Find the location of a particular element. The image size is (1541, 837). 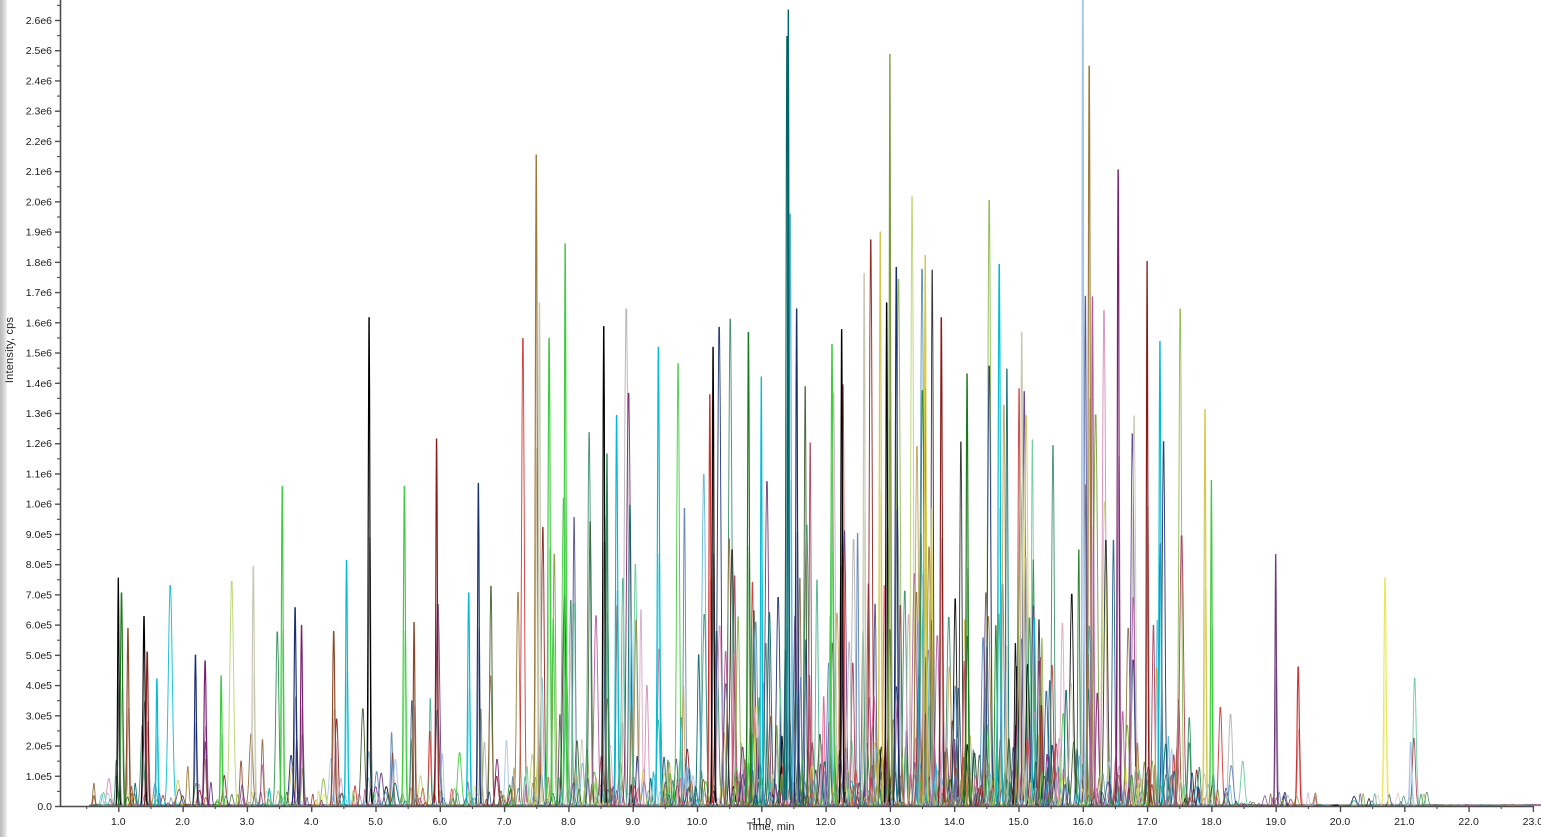

svg-text: 1.3e6 is located at coordinates (39, 414).